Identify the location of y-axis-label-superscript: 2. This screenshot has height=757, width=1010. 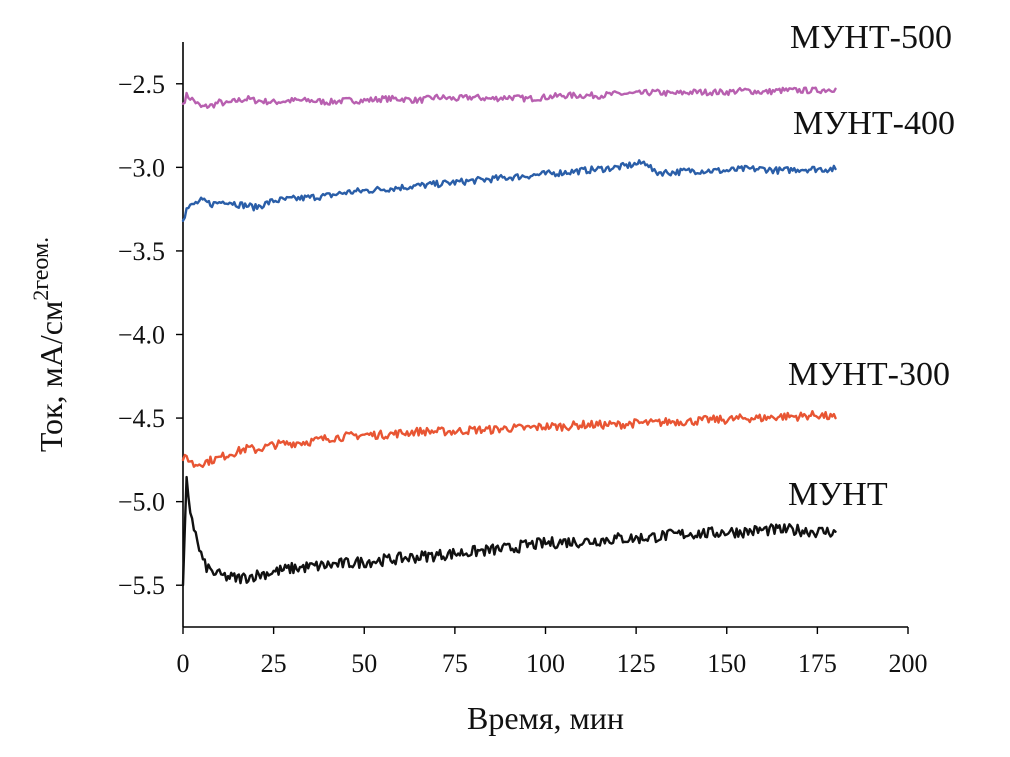
(40, 295).